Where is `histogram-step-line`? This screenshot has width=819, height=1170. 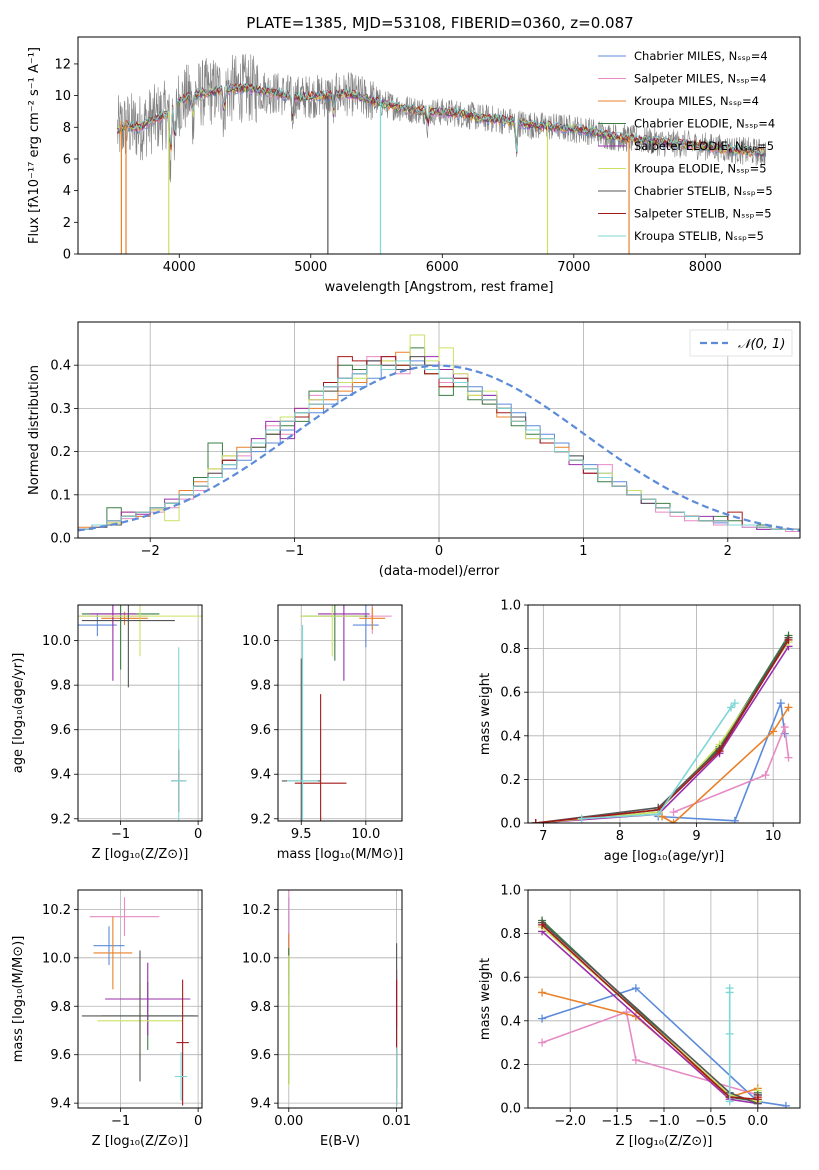
histogram-step-line is located at coordinates (439, 445).